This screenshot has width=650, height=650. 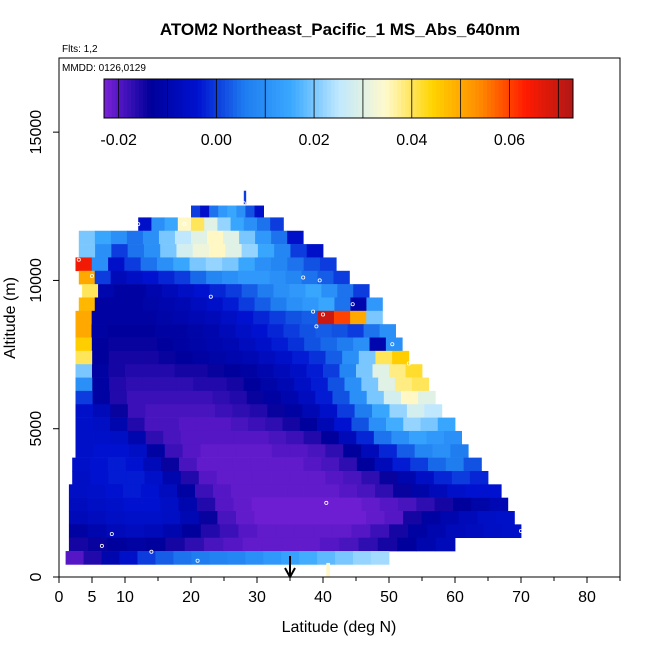 What do you see at coordinates (340, 29) in the screenshot?
I see `chart-title: ATOM2 Northeast_Pacific_1 MS_Abs_640nm` at bounding box center [340, 29].